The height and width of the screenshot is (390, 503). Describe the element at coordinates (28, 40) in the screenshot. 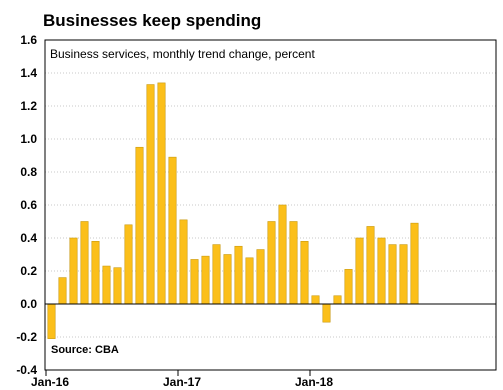

I see `y-tick-label: 1.6` at that location.